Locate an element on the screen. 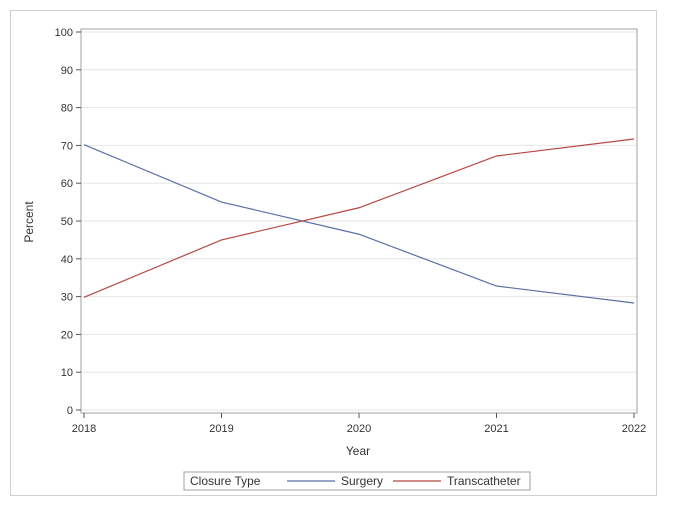  y-tick-label: 40 is located at coordinates (67, 260).